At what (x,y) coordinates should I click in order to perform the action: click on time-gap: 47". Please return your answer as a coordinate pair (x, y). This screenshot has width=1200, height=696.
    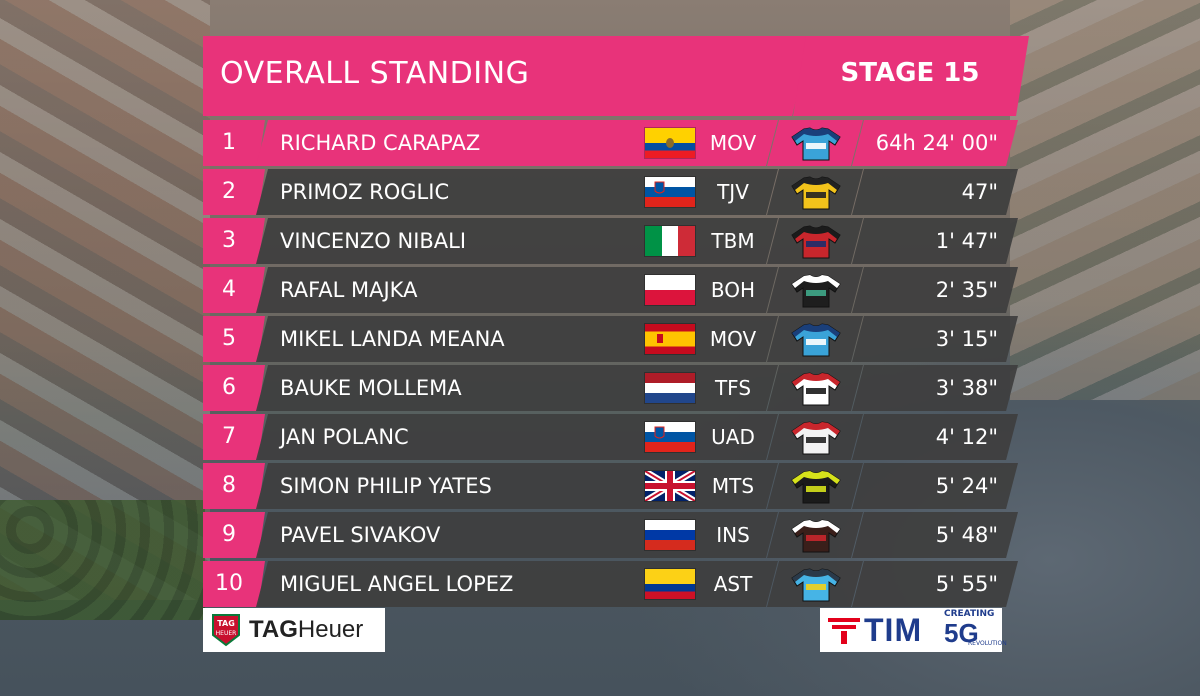
    Looking at the image, I should click on (979, 192).